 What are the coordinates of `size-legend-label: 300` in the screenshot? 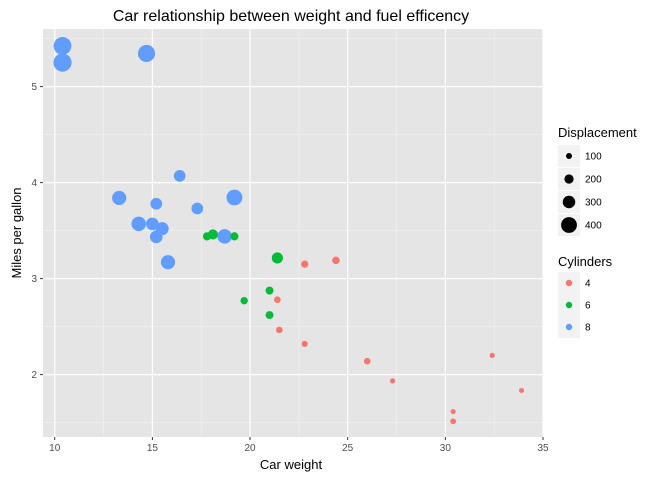 It's located at (593, 203).